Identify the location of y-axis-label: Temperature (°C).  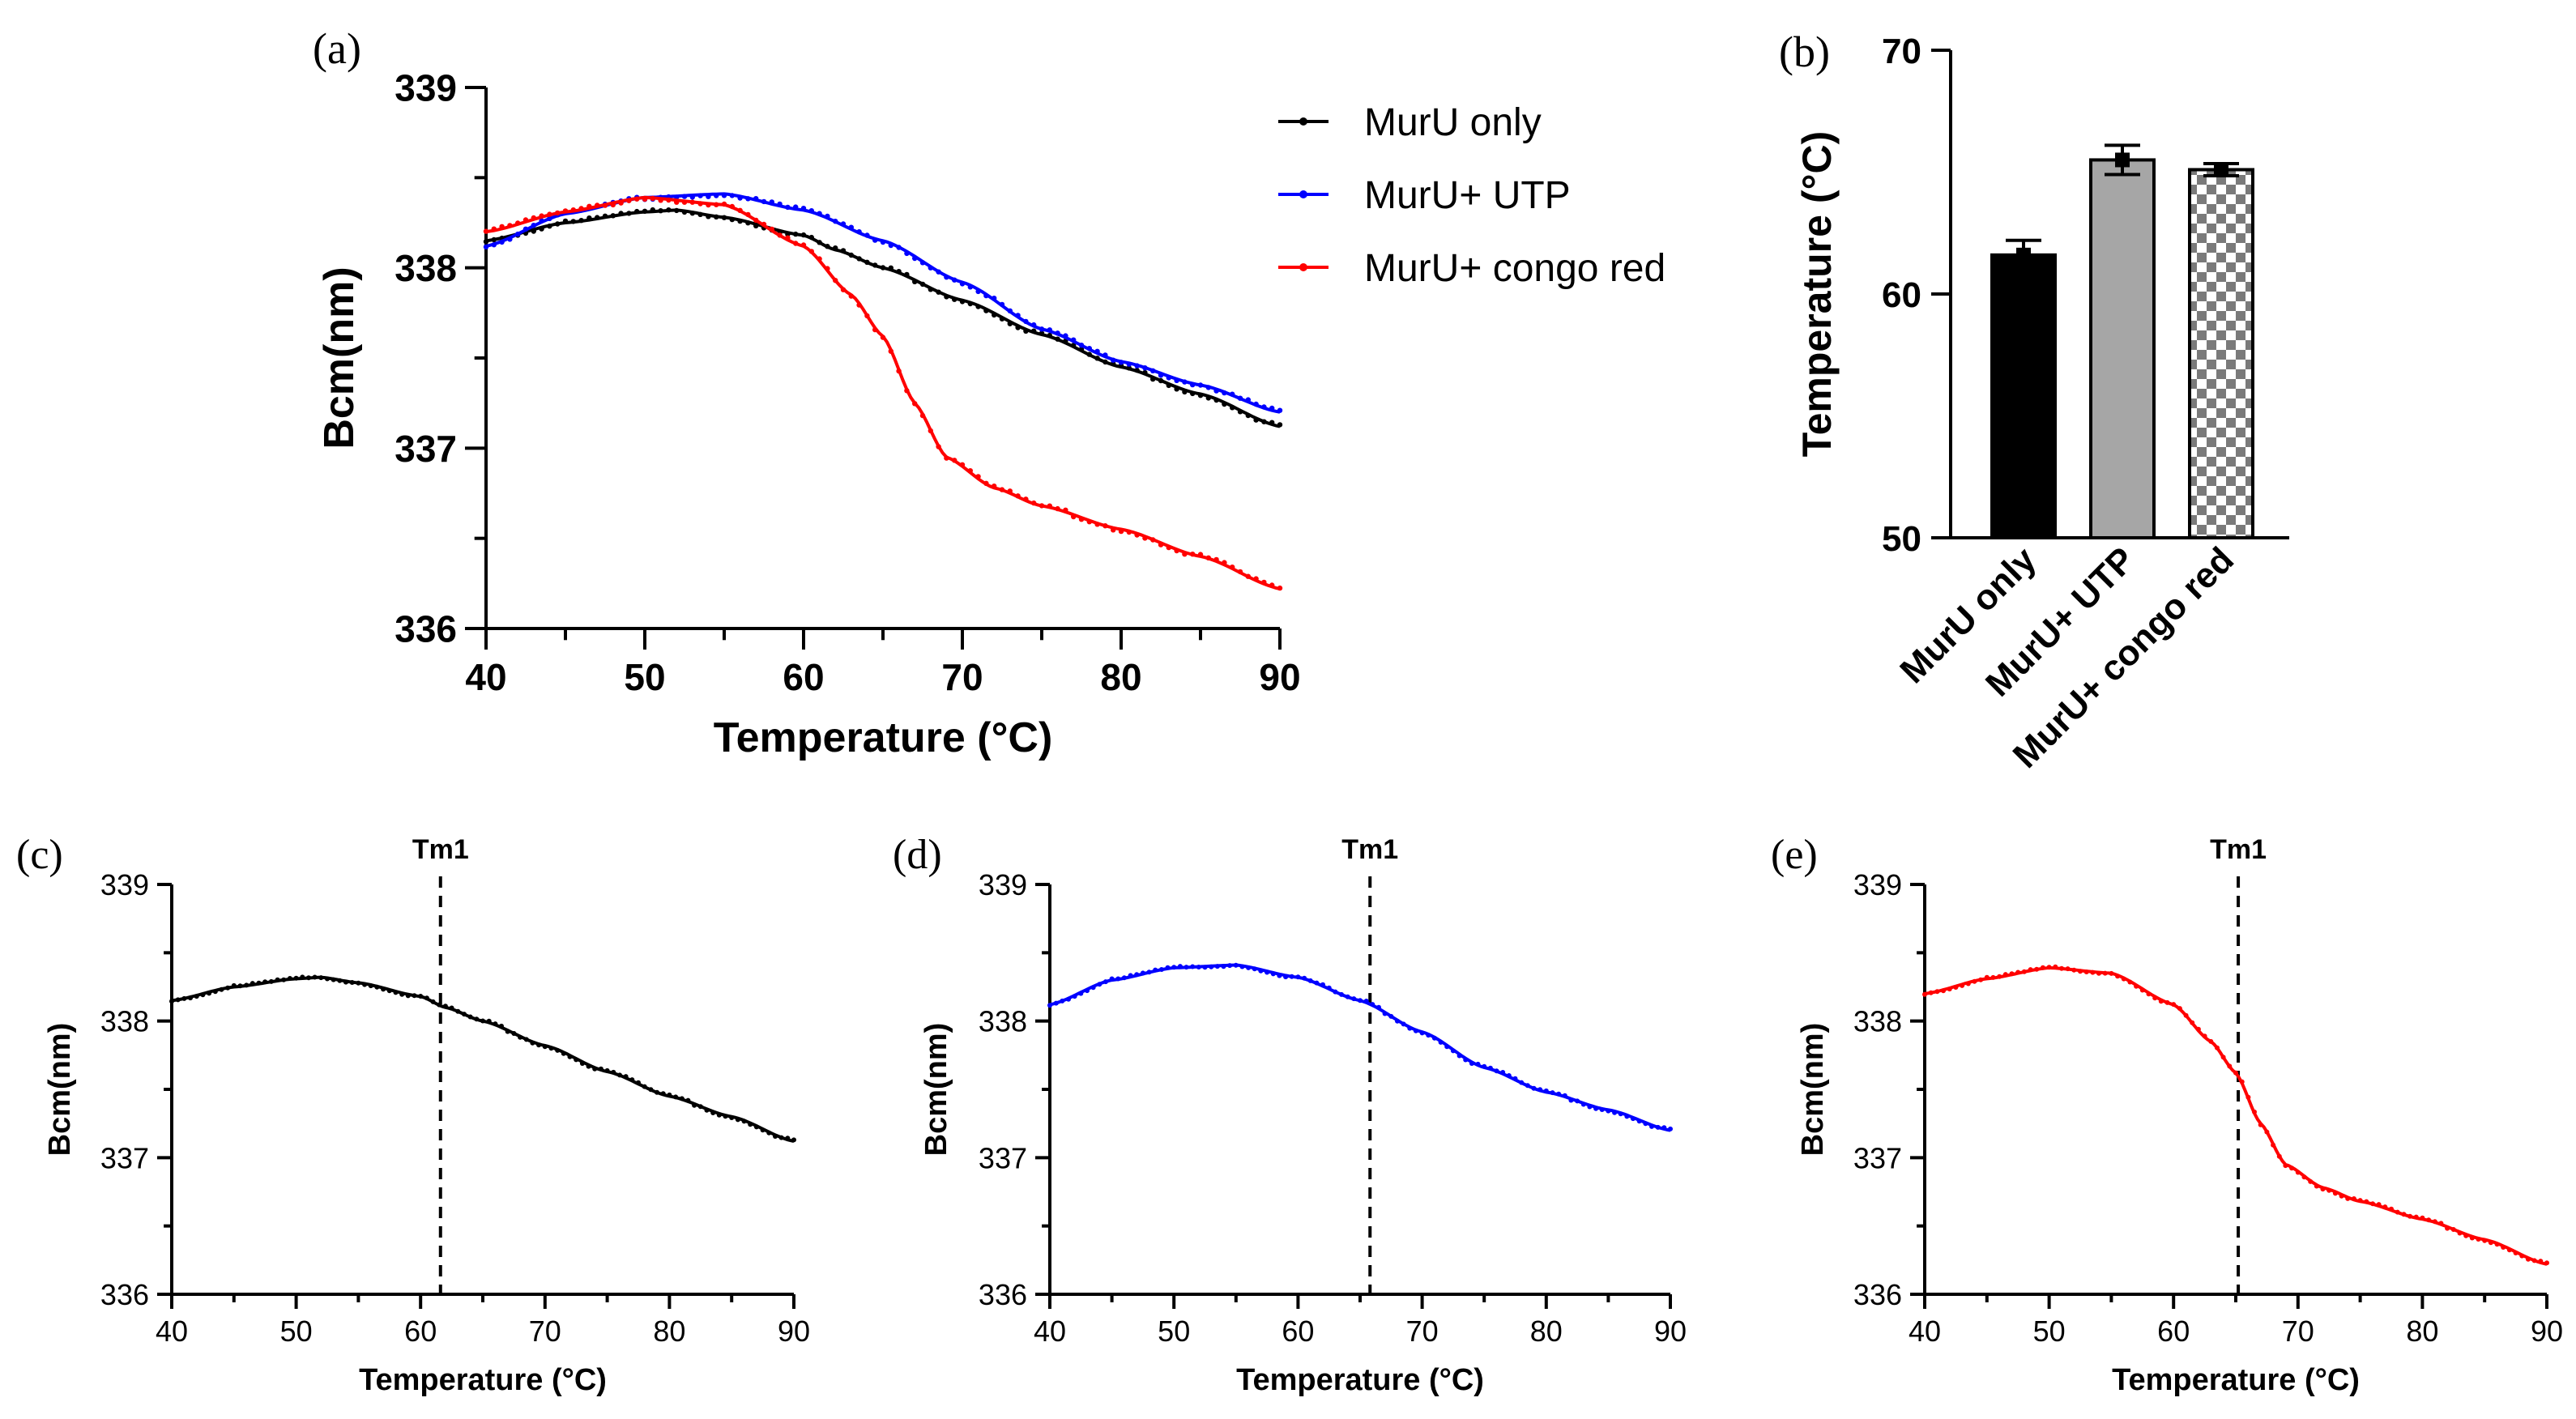
(1817, 294).